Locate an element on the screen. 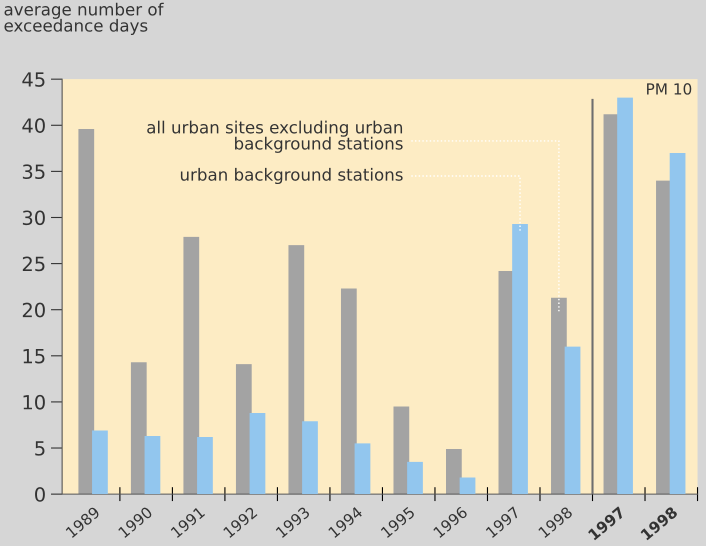 Image resolution: width=706 pixels, height=546 pixels. y-tick-label: 25 is located at coordinates (33, 264).